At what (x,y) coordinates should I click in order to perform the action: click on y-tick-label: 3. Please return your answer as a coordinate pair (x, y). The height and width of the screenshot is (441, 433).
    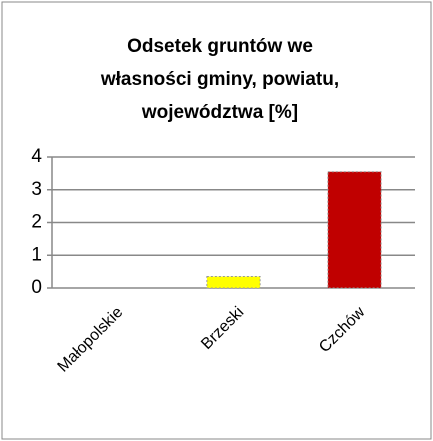
    Looking at the image, I should click on (36, 189).